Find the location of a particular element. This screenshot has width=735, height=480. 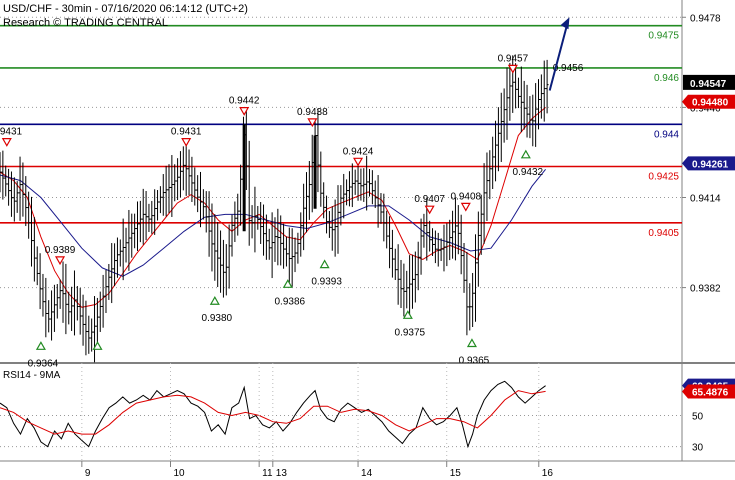

swing-low-label: 0.9432 is located at coordinates (528, 172).